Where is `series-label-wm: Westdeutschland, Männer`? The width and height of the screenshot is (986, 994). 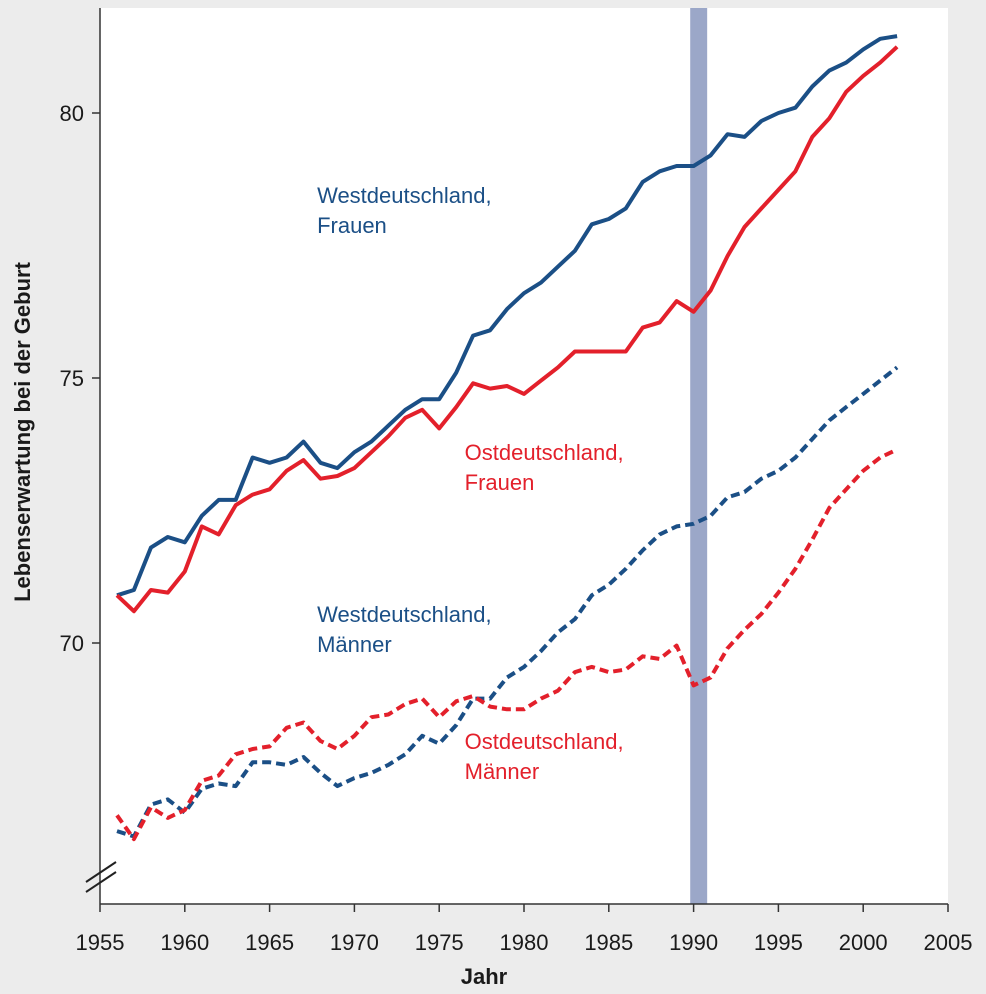 series-label-wm: Westdeutschland, Männer is located at coordinates (404, 629).